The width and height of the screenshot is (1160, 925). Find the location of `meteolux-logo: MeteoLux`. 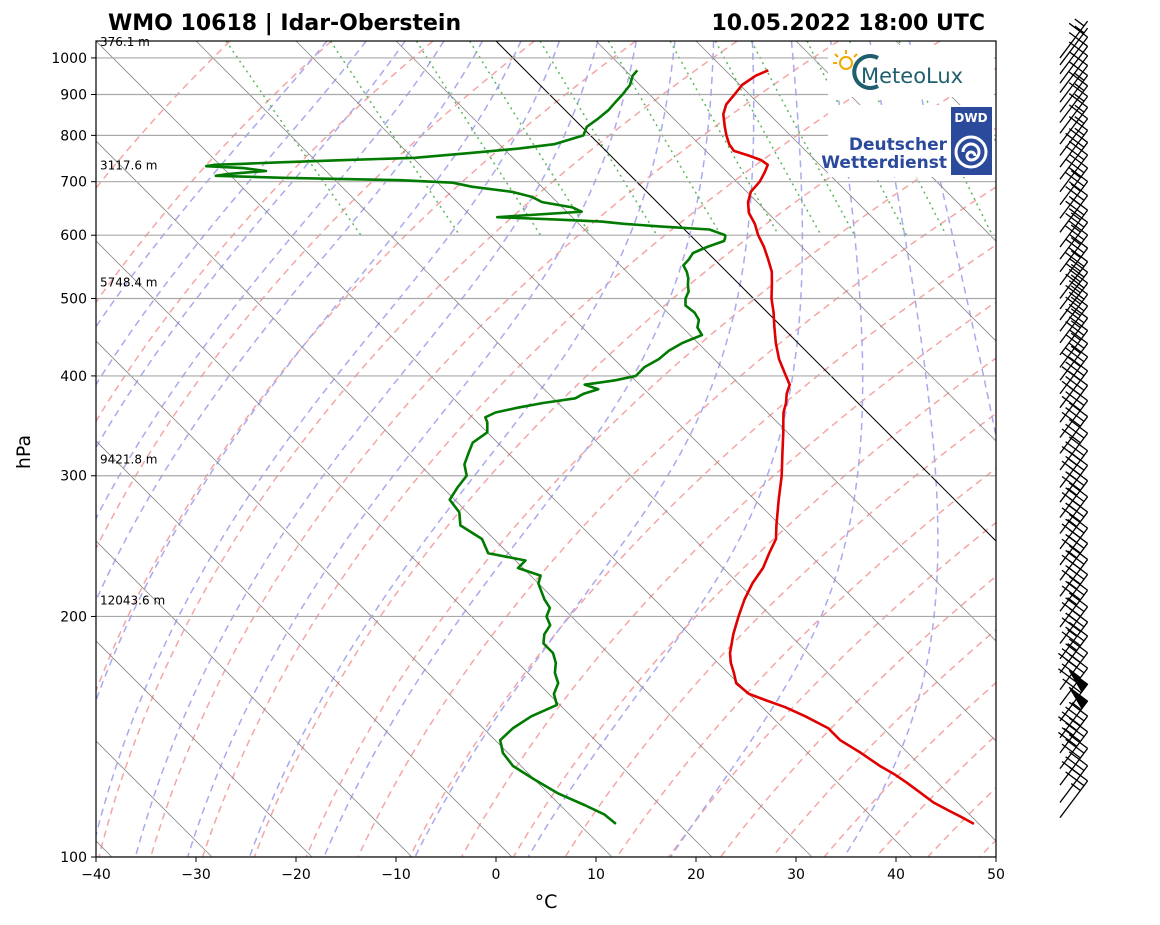

meteolux-logo: MeteoLux is located at coordinates (911, 71).